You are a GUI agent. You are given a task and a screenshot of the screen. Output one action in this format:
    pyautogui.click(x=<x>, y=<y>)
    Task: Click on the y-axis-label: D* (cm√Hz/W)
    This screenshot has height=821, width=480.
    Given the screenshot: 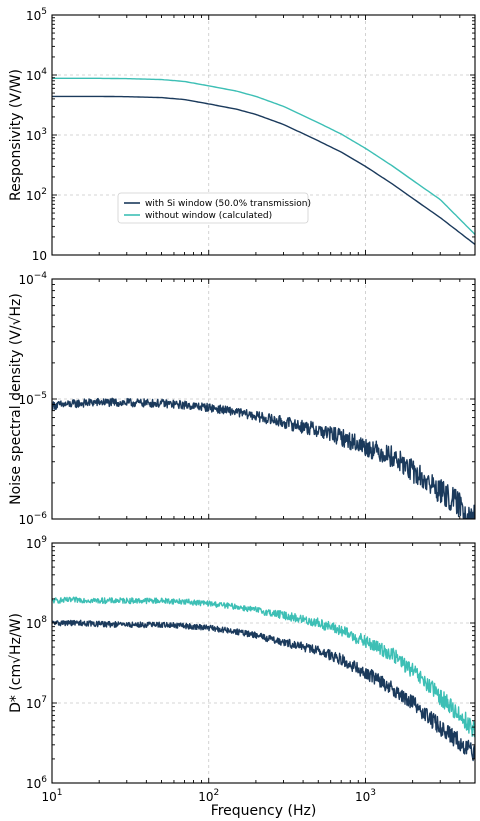 What is the action you would take?
    pyautogui.click(x=16, y=663)
    